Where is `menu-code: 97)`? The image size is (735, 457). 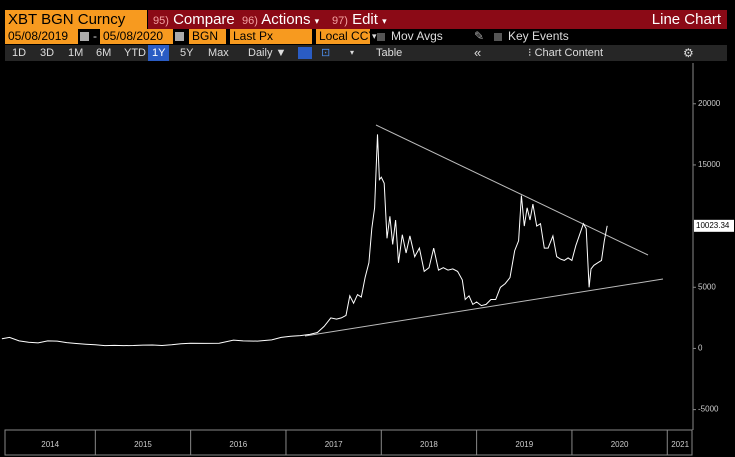
menu-code: 97) is located at coordinates (340, 21).